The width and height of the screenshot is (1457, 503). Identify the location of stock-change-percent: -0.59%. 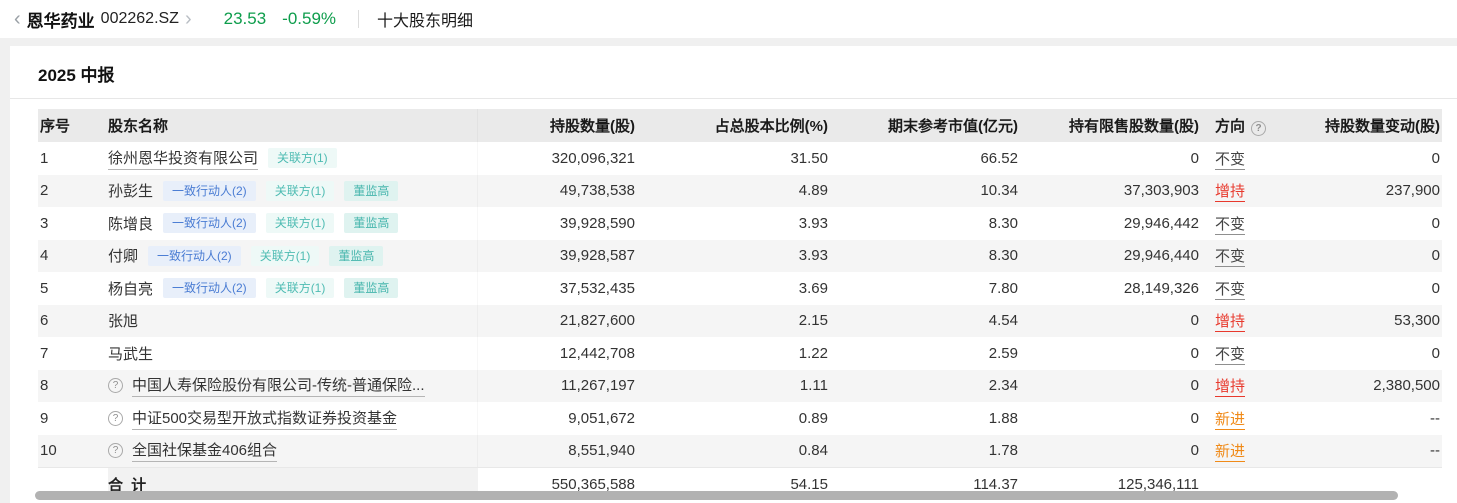
(309, 18).